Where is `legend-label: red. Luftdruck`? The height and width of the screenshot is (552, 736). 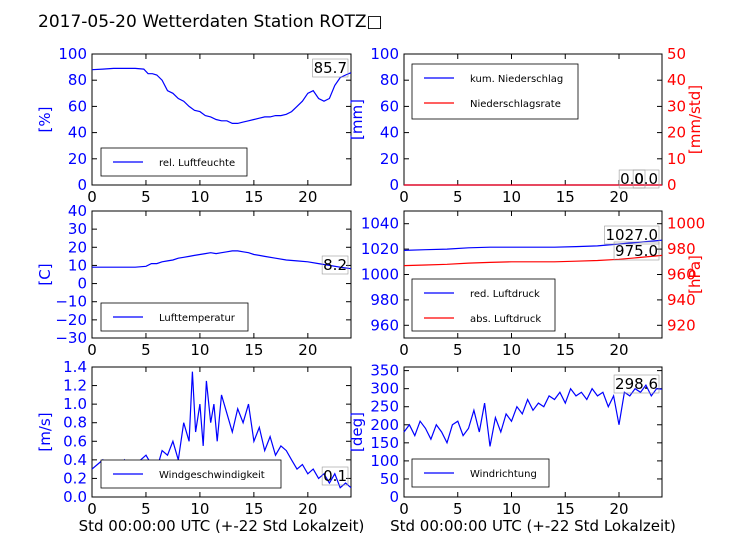 legend-label: red. Luftdruck is located at coordinates (505, 294).